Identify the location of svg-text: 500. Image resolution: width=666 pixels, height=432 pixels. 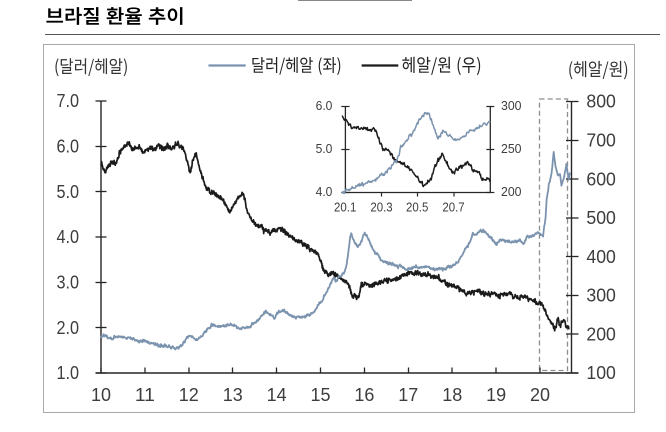
(601, 217).